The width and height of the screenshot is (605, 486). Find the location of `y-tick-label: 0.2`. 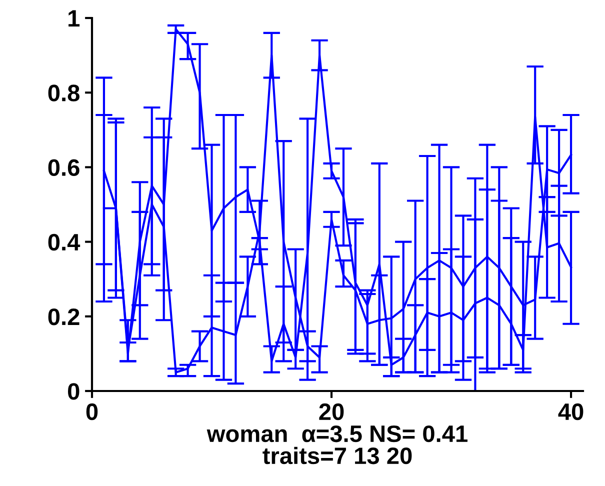

y-tick-label: 0.2 is located at coordinates (64, 317).